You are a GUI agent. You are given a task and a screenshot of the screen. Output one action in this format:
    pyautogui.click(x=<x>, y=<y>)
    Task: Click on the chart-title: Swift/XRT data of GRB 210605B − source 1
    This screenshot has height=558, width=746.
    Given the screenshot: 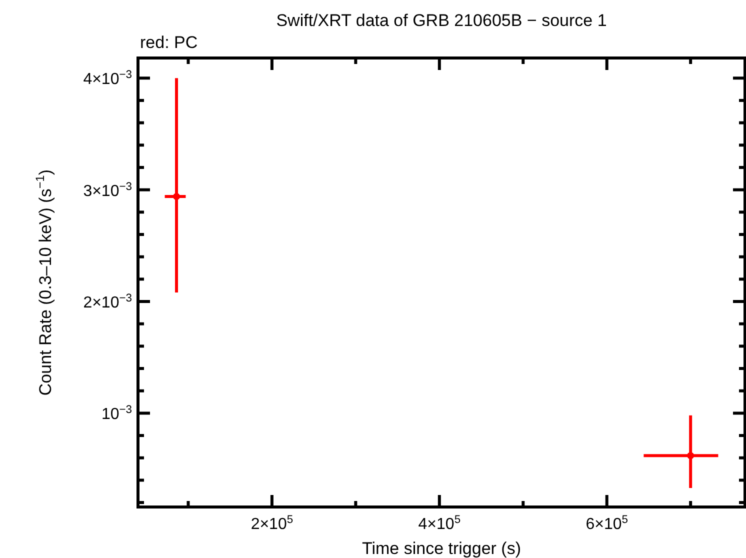 What is the action you would take?
    pyautogui.click(x=441, y=20)
    